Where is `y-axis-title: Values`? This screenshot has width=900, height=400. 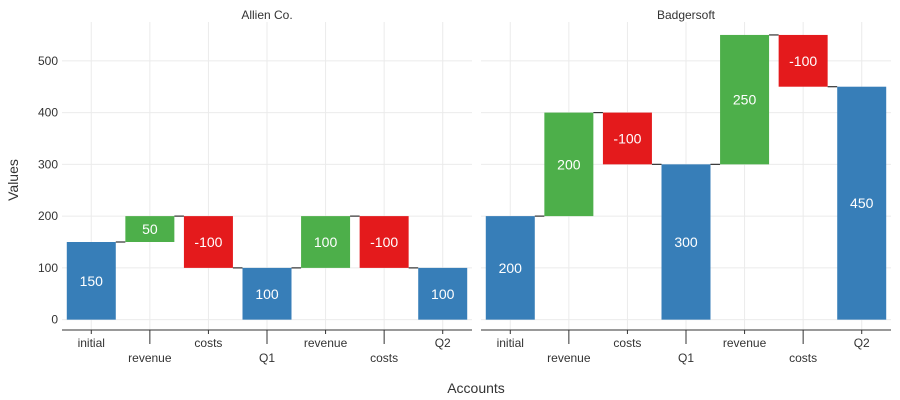 y-axis-title: Values is located at coordinates (13, 180).